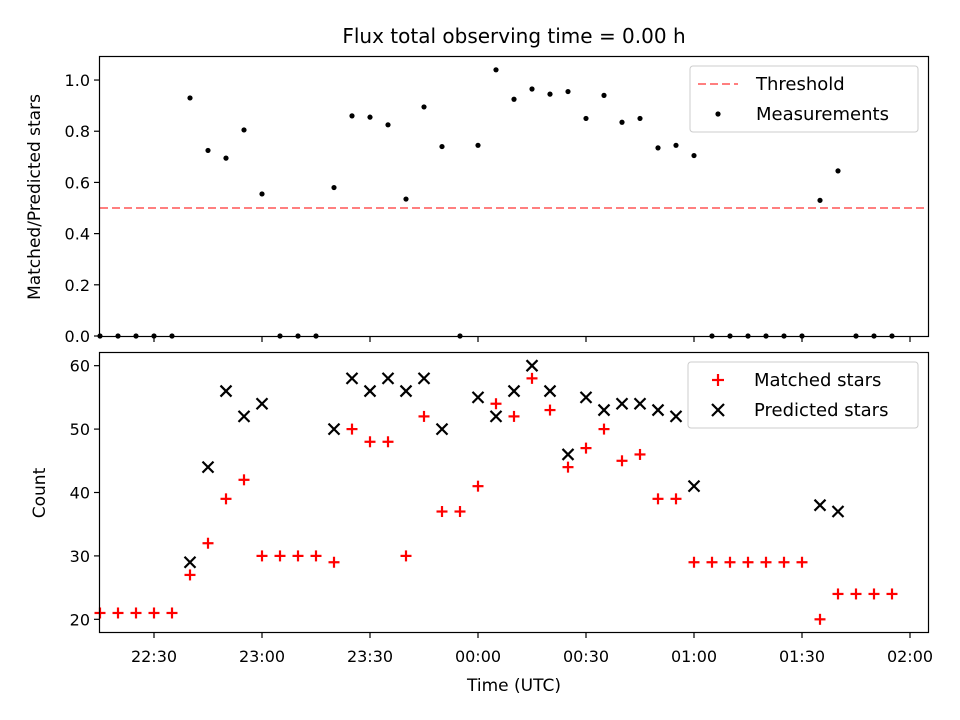 The width and height of the screenshot is (960, 720). What do you see at coordinates (77, 182) in the screenshot?
I see `top-y-tick-label: 0.6` at bounding box center [77, 182].